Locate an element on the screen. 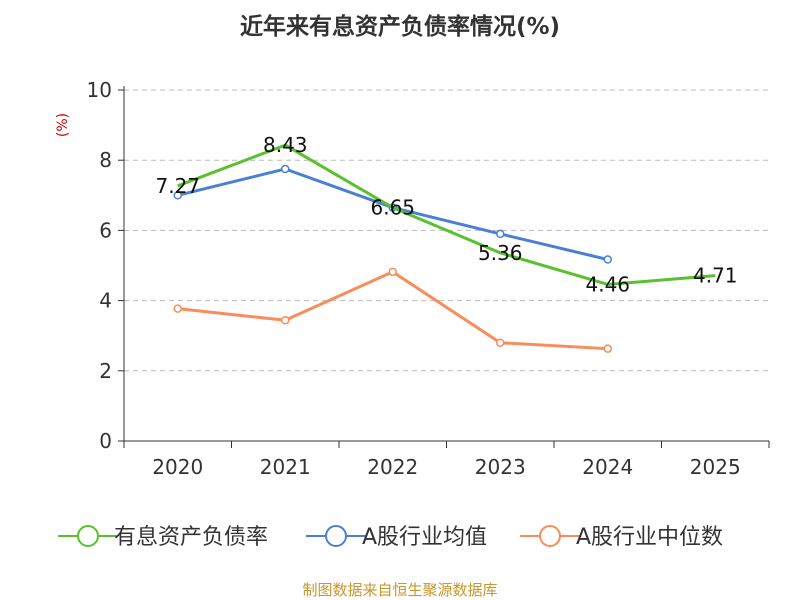  legend-label: A股行业中位数 is located at coordinates (649, 537).